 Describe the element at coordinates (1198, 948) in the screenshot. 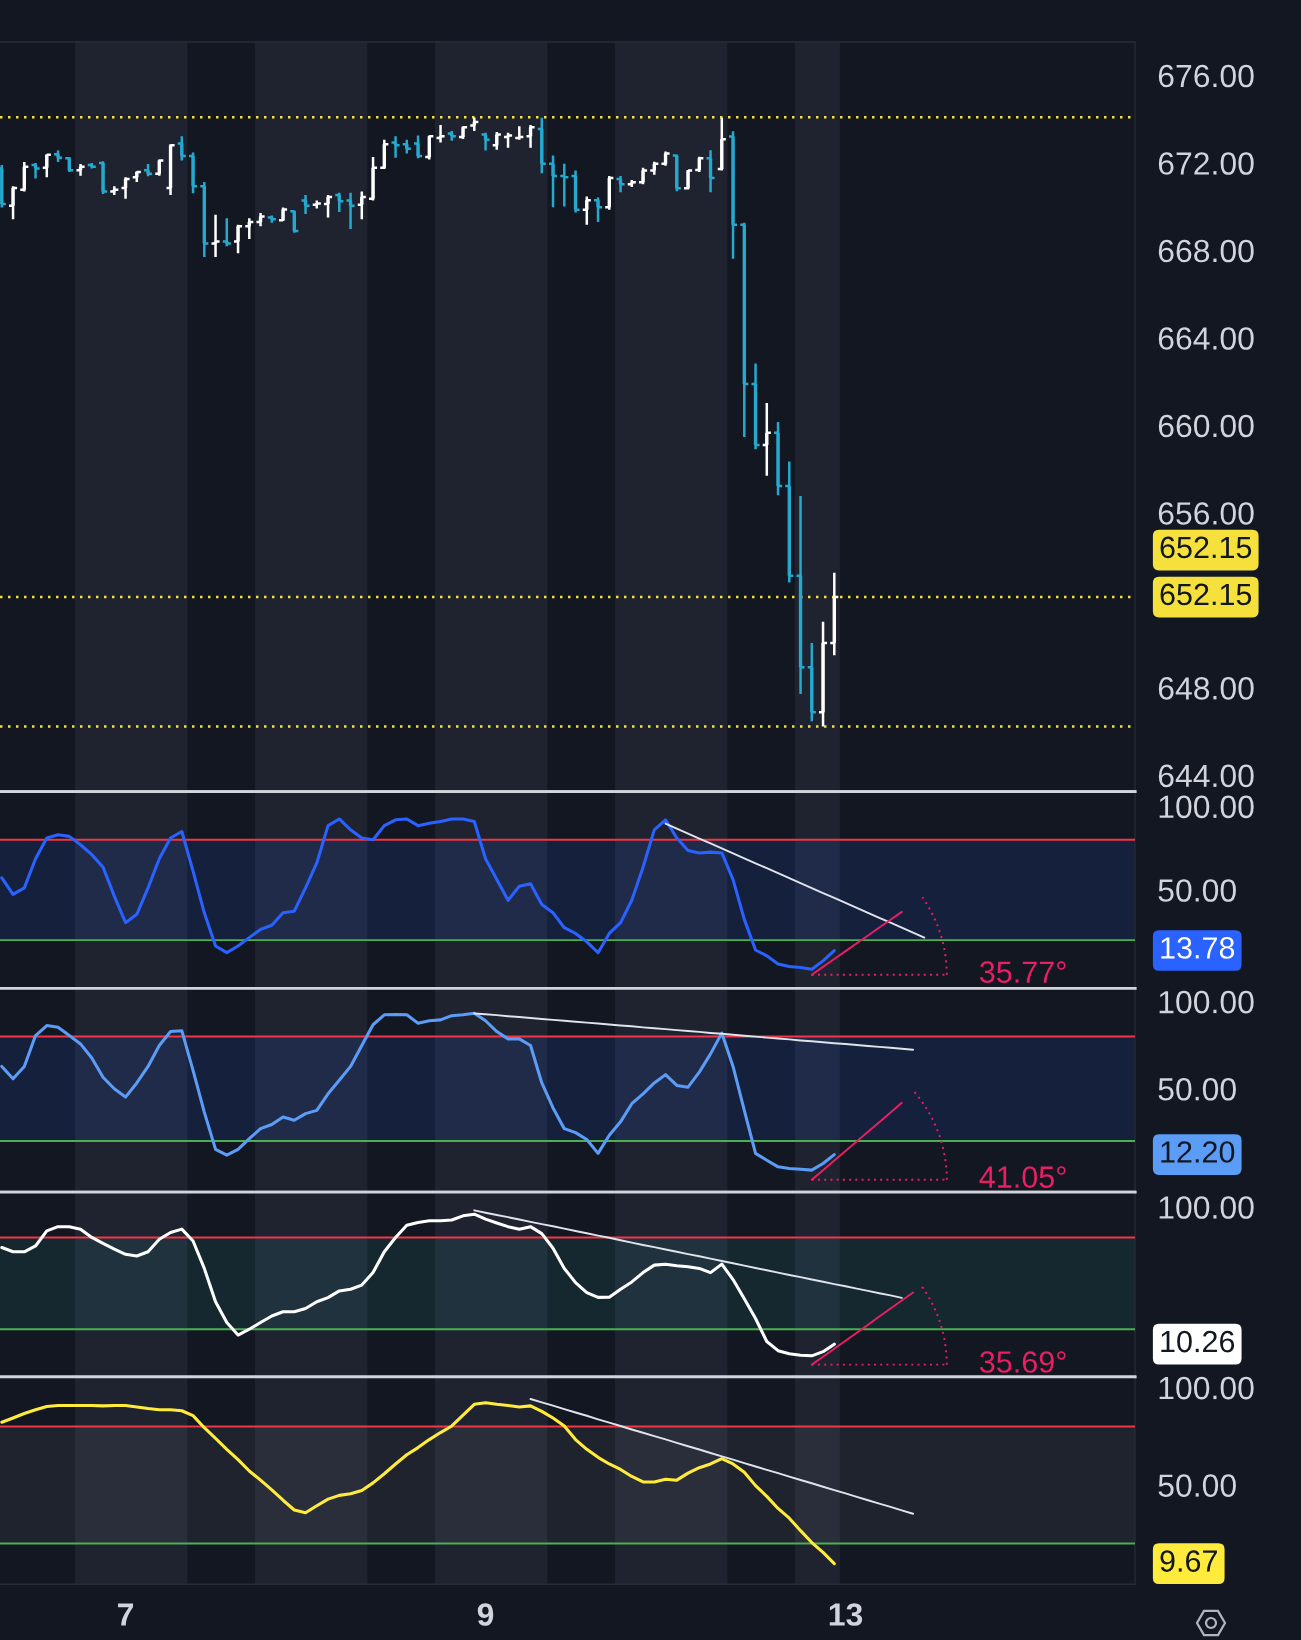

I see `text: 13.78` at that location.